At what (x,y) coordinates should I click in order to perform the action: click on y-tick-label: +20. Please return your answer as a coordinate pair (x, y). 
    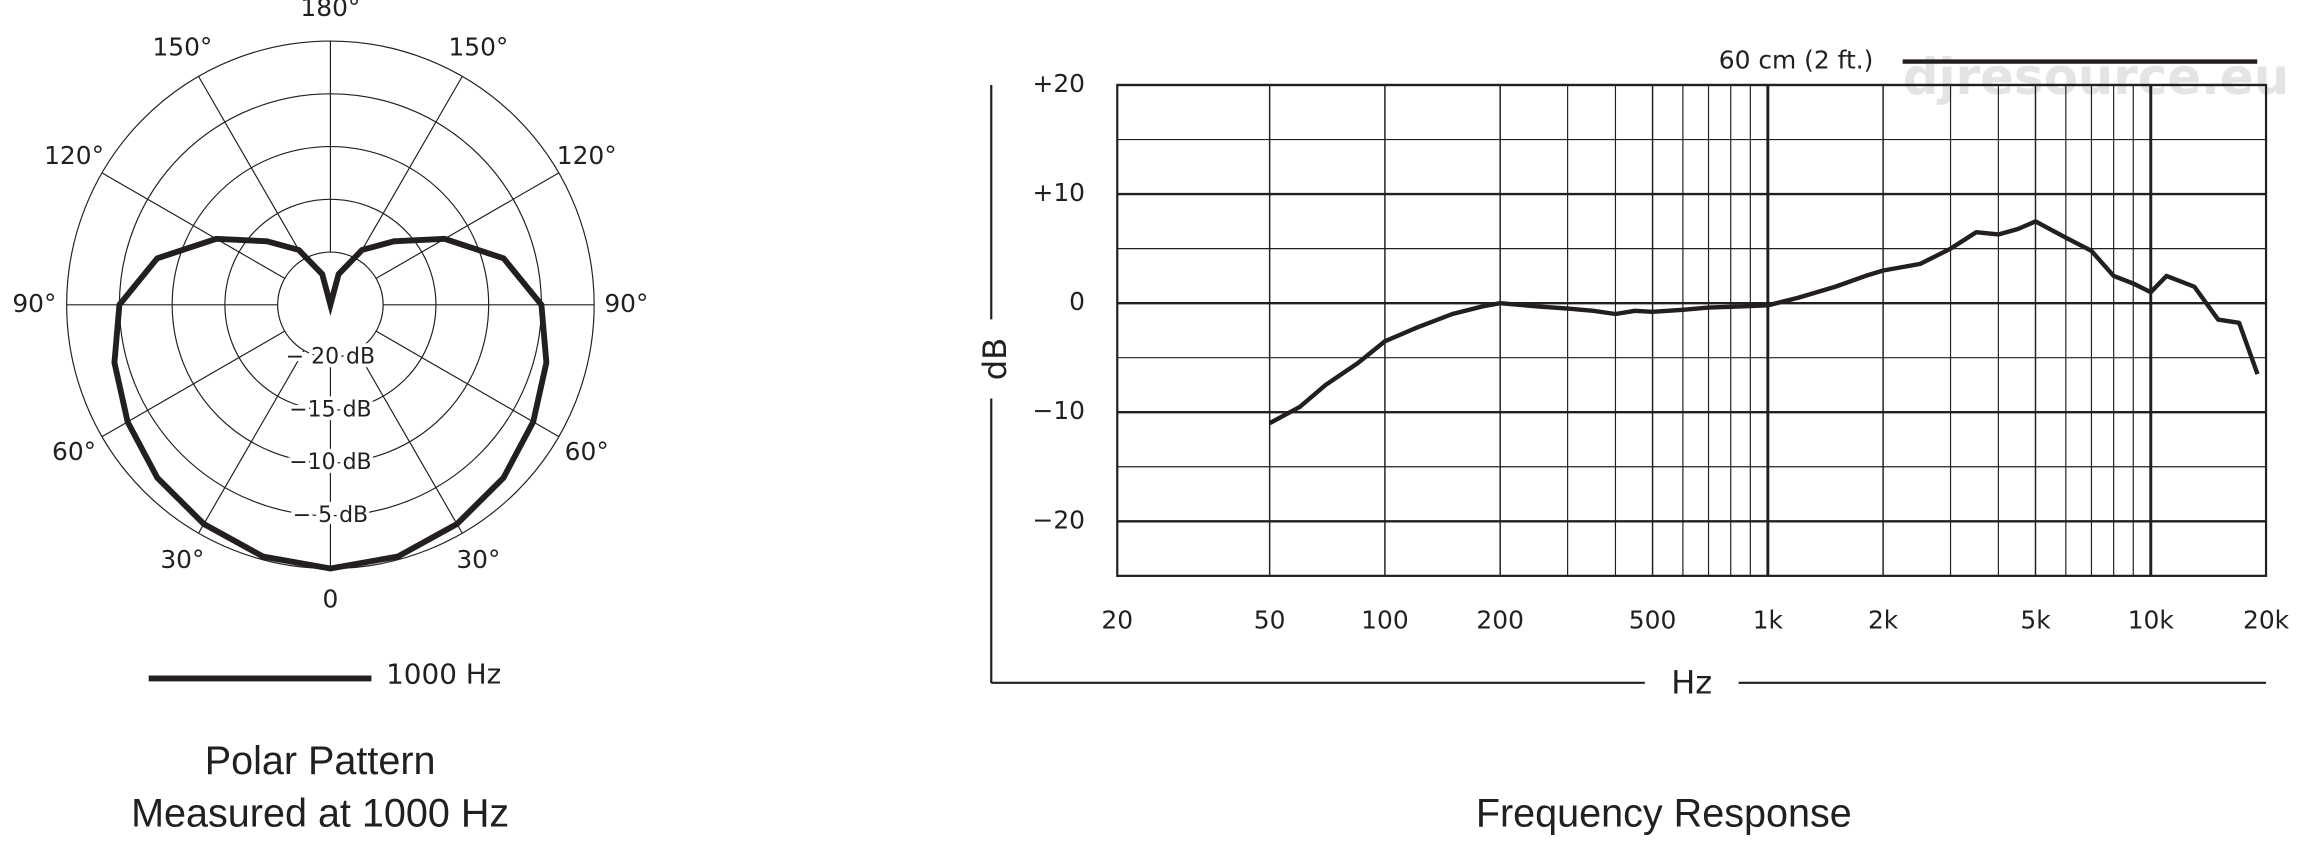
    Looking at the image, I should click on (1058, 83).